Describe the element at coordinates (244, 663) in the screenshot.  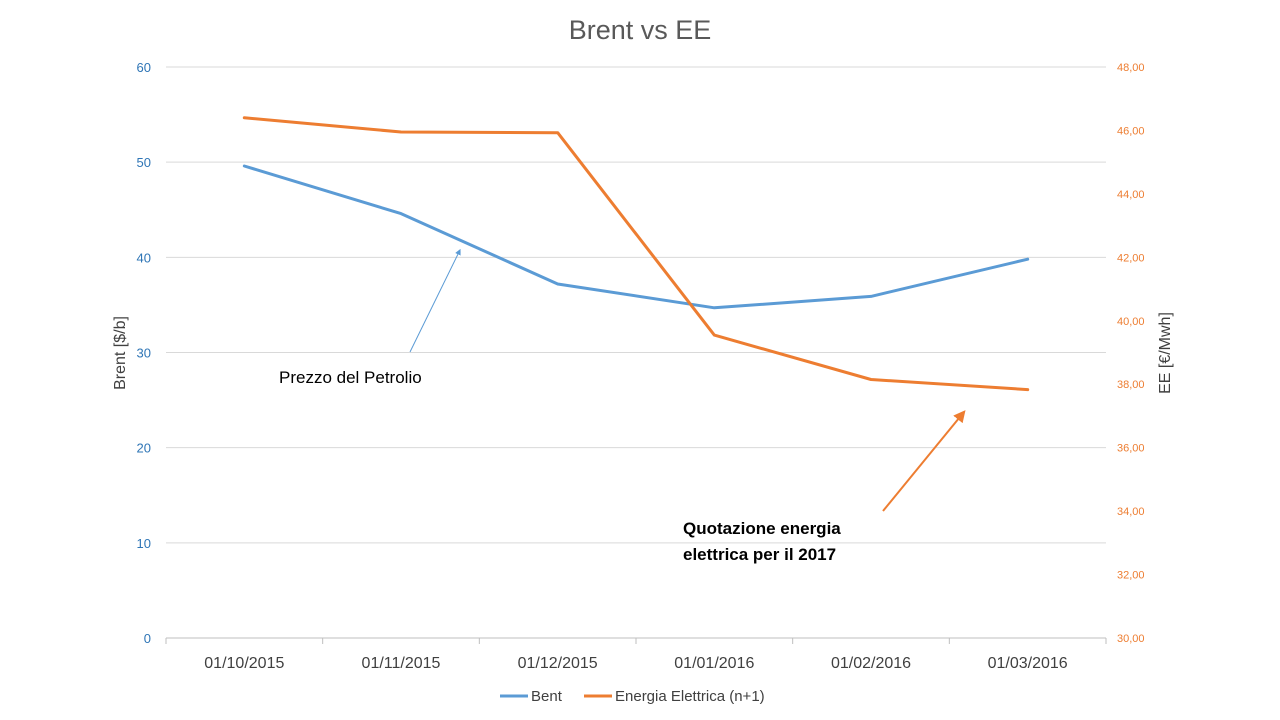
I see `x-tick-label: 01/10/2015` at that location.